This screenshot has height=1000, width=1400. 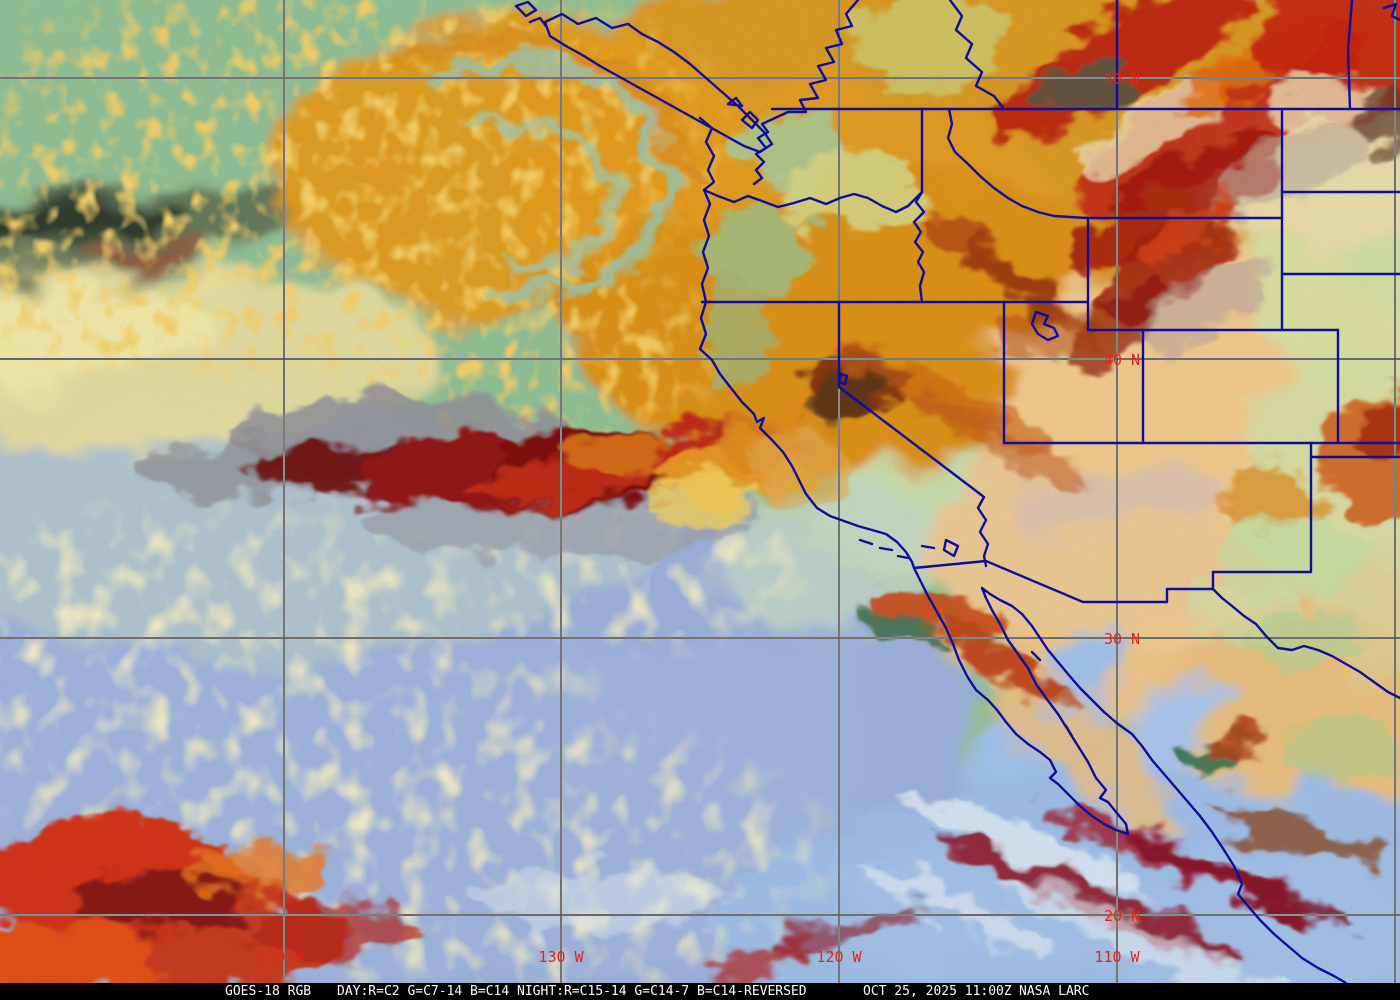 What do you see at coordinates (561, 957) in the screenshot?
I see `lon-label-130w: 130 W` at bounding box center [561, 957].